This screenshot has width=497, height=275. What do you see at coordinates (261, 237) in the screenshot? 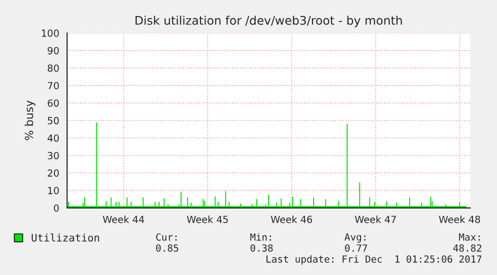
I see `text: Min:` at bounding box center [261, 237].